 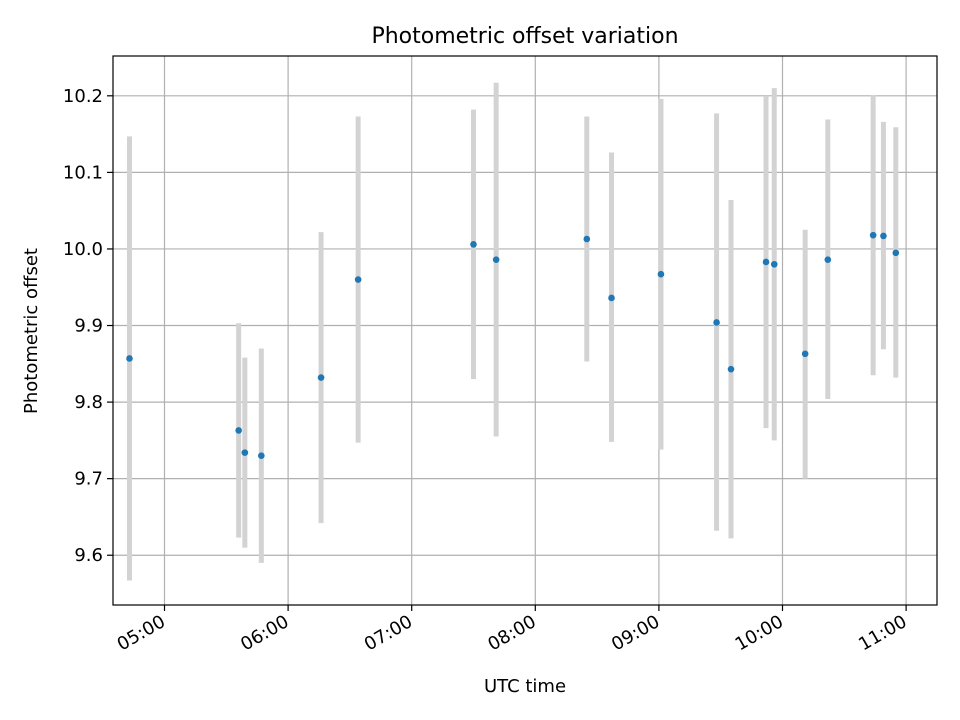 What do you see at coordinates (83, 249) in the screenshot?
I see `y-tick-label: 10.0` at bounding box center [83, 249].